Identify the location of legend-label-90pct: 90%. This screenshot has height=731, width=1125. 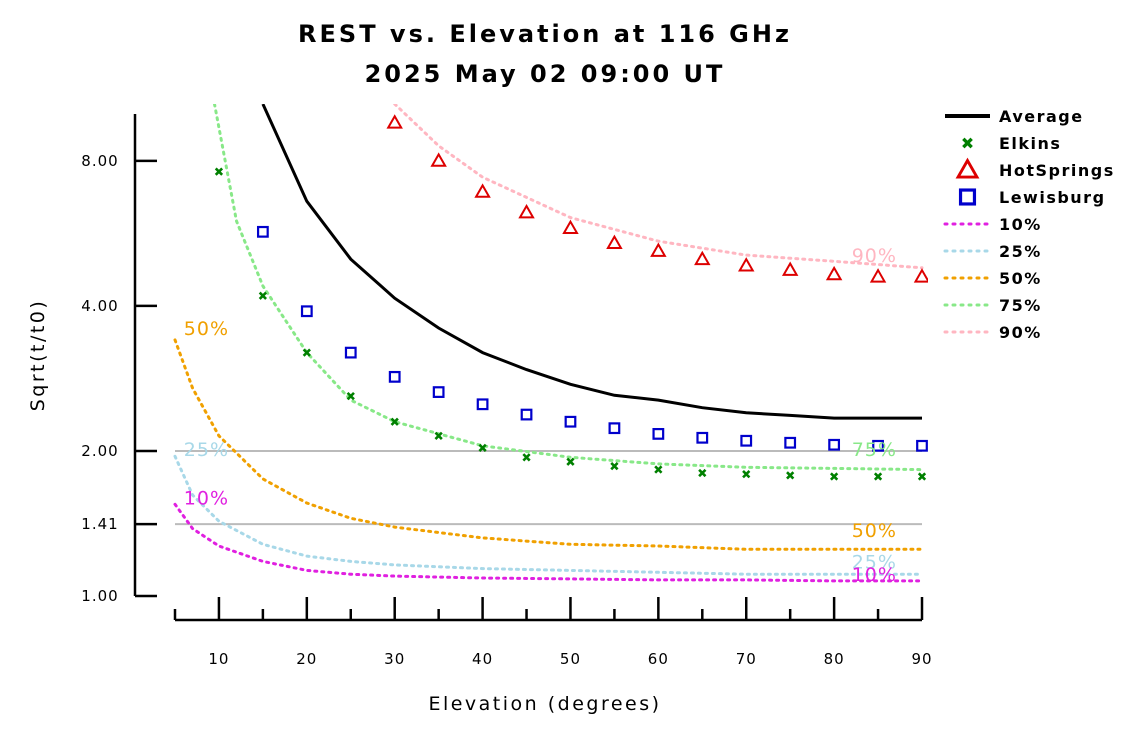
(1020, 332).